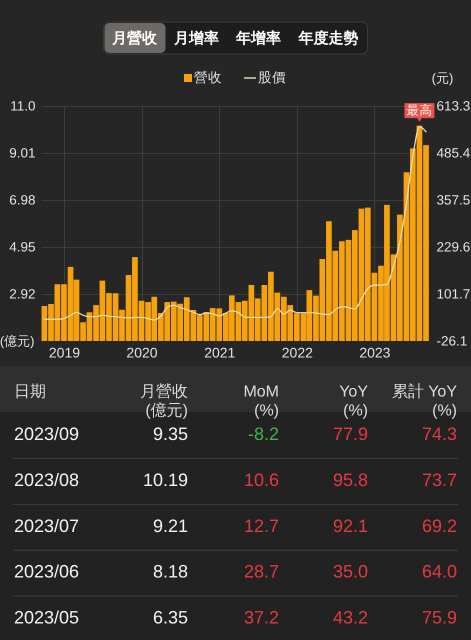 This screenshot has width=471, height=640. Describe the element at coordinates (350, 434) in the screenshot. I see `text: 77.9` at that location.